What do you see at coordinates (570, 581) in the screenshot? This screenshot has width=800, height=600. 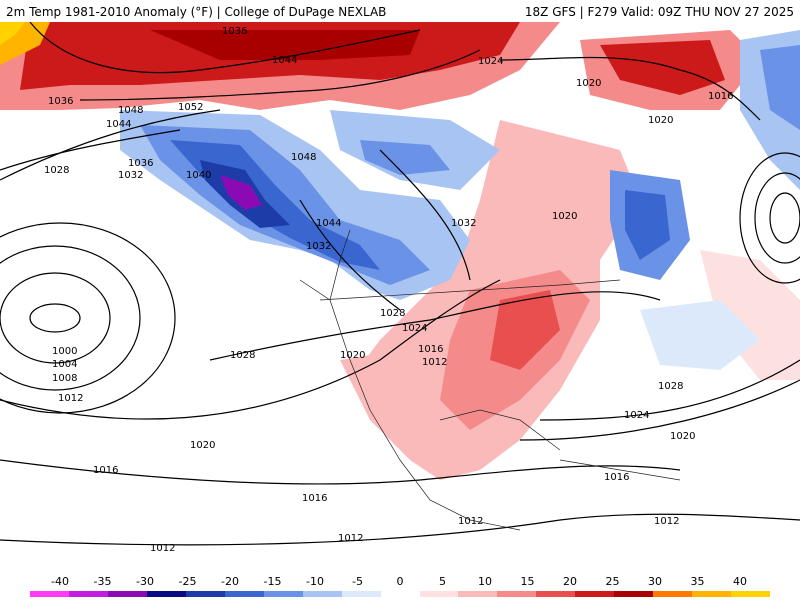 I see `legend-tick-label: 20` at bounding box center [570, 581].